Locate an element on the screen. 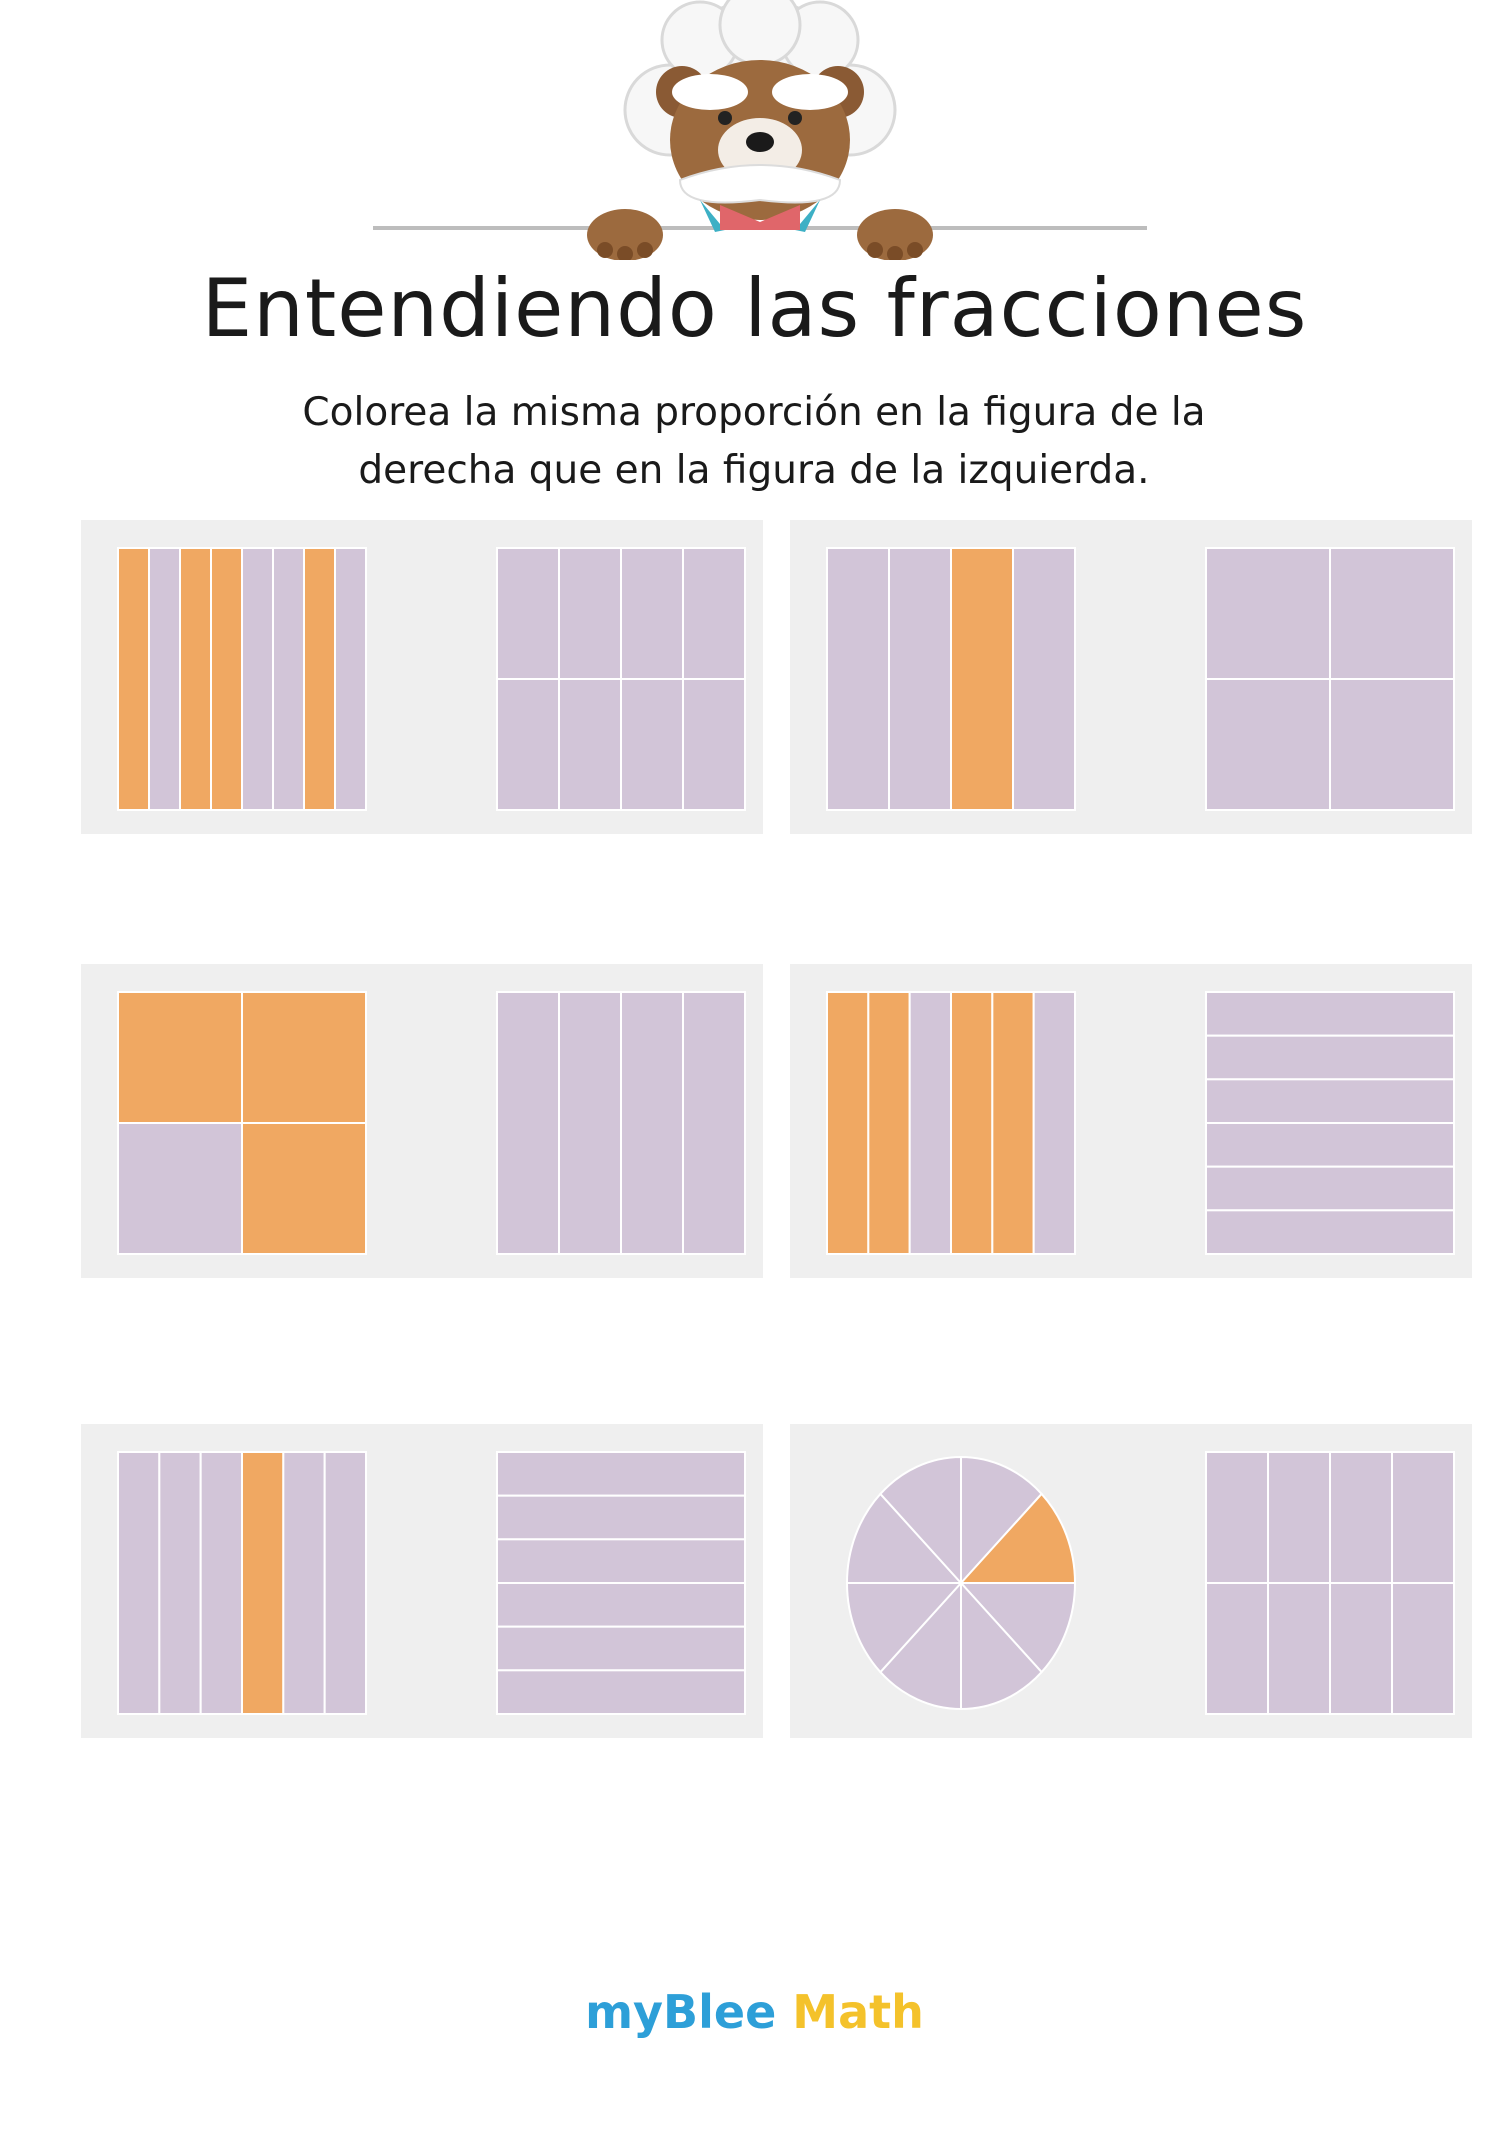  exercise-4-figures is located at coordinates (1140, 1123).